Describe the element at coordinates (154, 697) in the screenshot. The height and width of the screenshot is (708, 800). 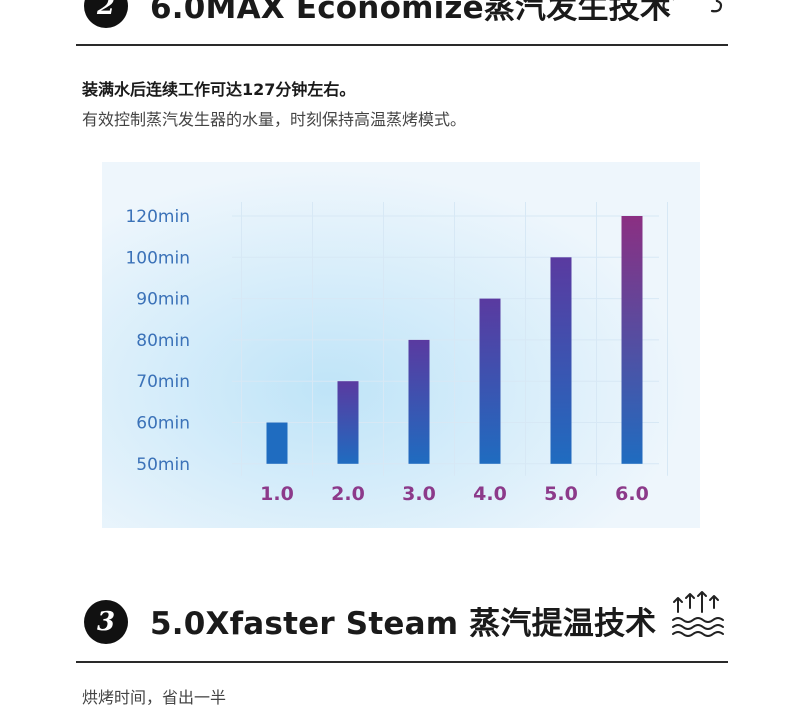
I see `section-lead-text: 烘烤时间，省出一半` at that location.